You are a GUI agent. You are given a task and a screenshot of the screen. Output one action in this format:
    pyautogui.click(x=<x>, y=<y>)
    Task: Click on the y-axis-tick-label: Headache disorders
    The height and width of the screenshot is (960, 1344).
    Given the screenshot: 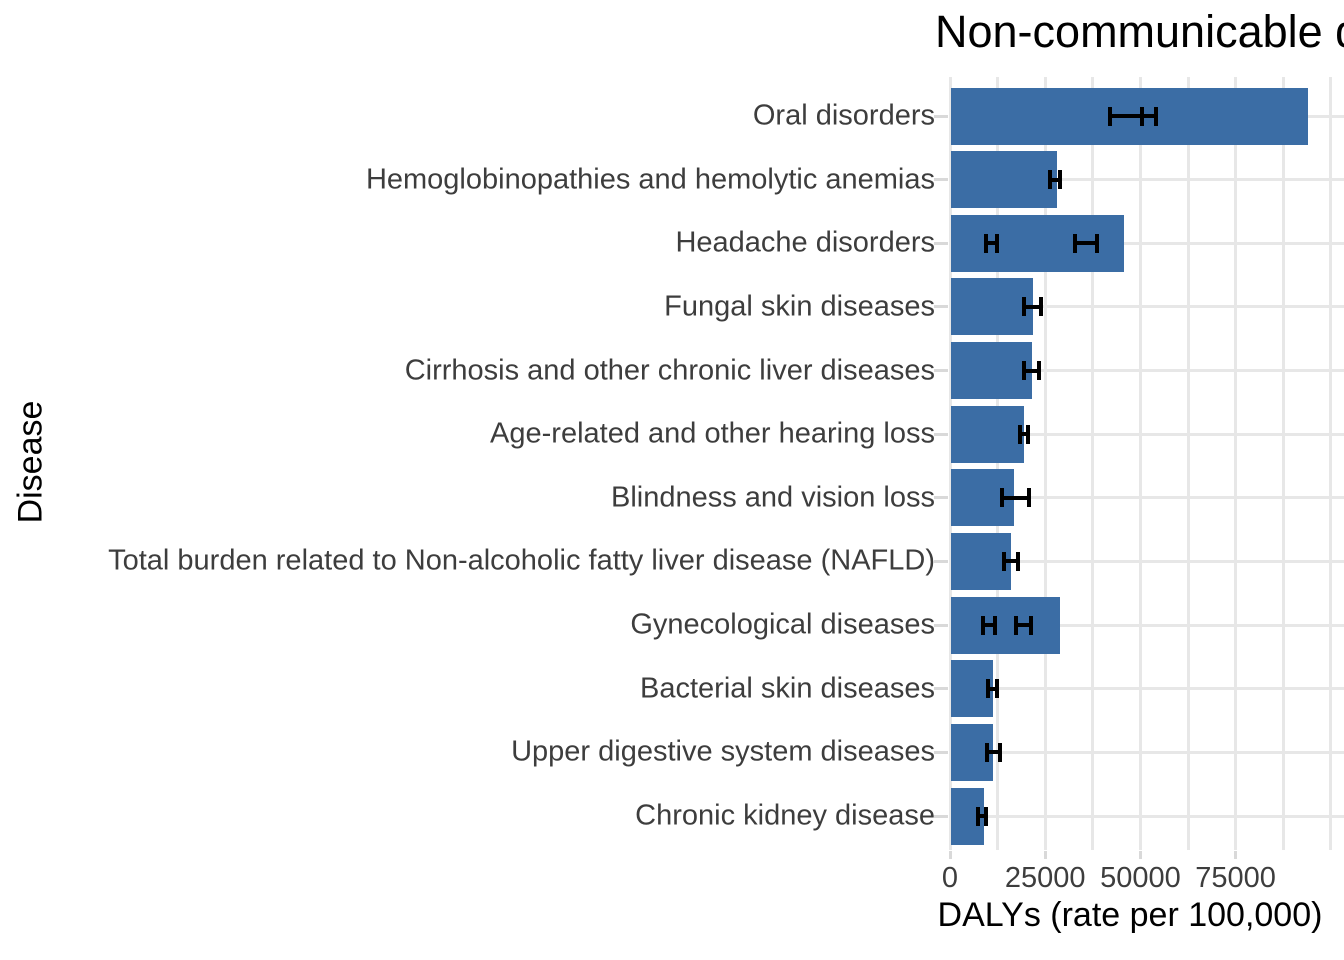 What is the action you would take?
    pyautogui.click(x=805, y=242)
    